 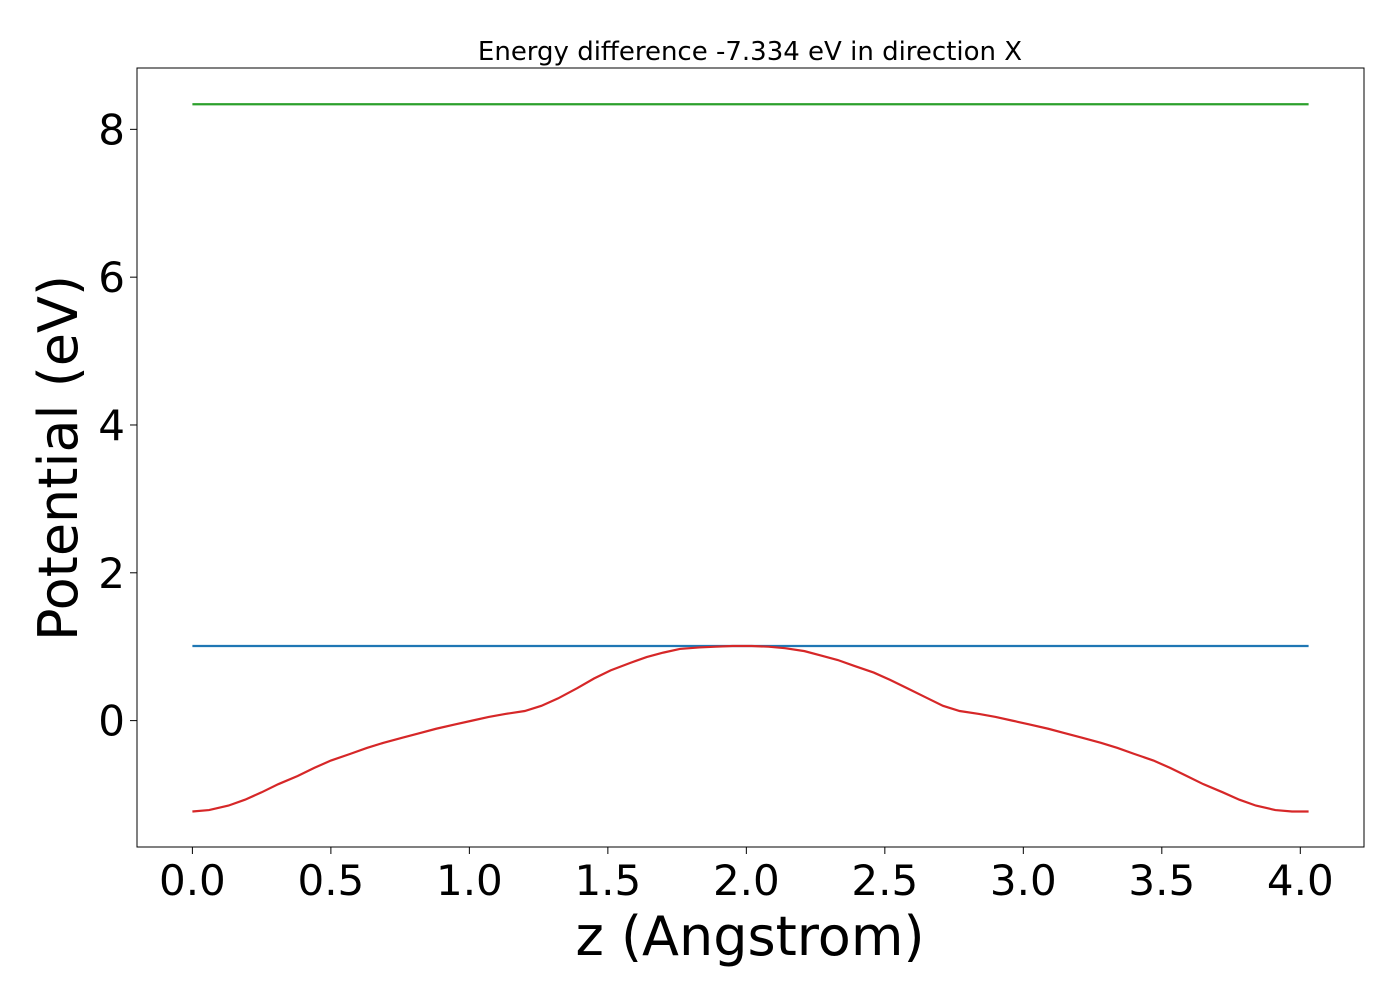 What do you see at coordinates (111, 129) in the screenshot?
I see `y-tick-label: 8` at bounding box center [111, 129].